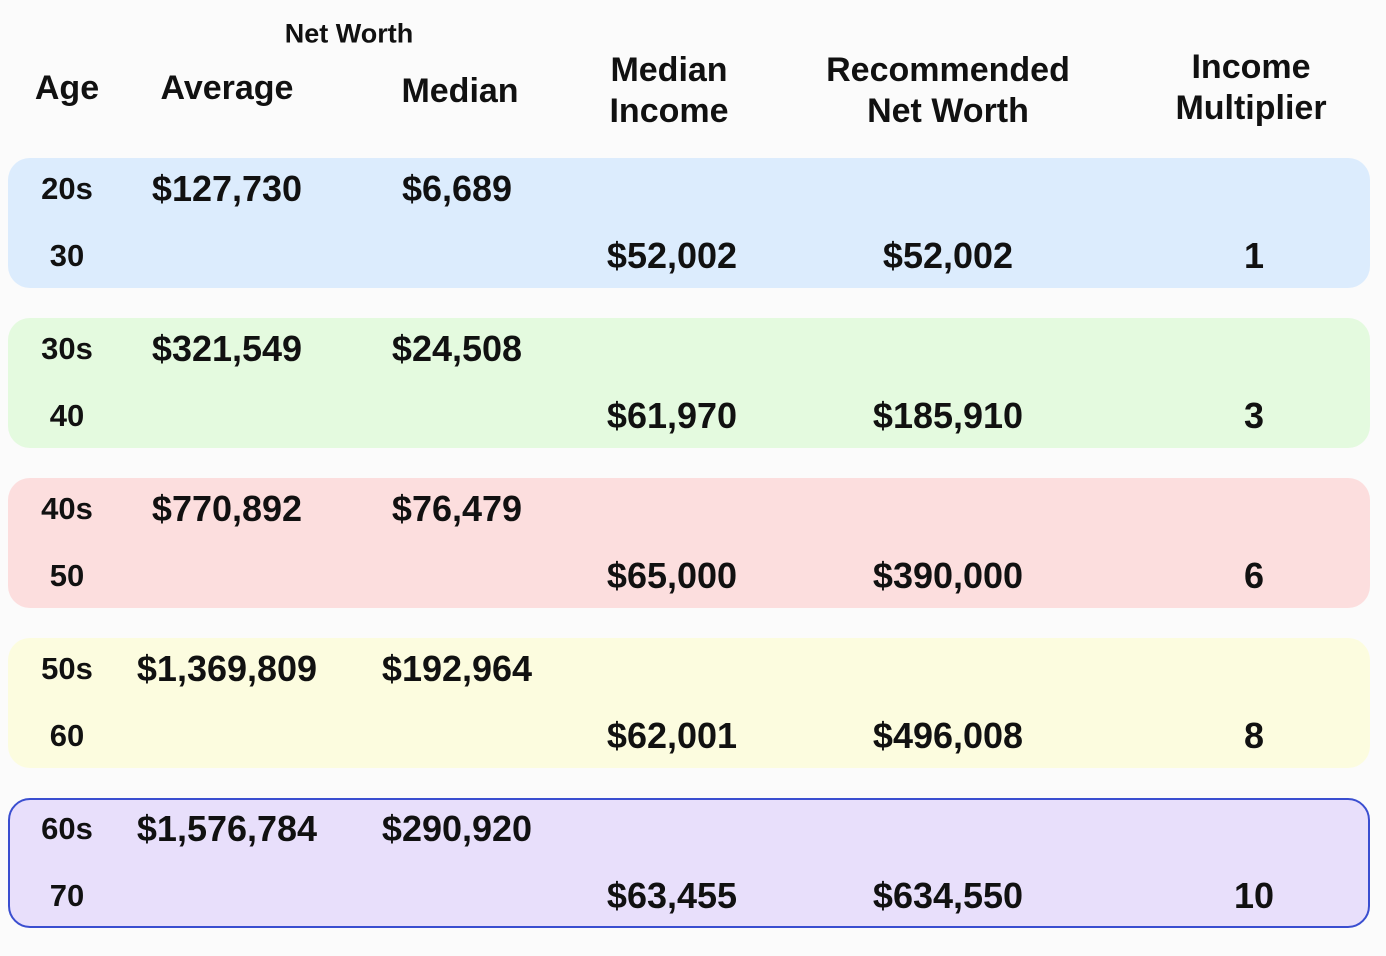 This screenshot has width=1386, height=956. I want to click on cell: 1, so click(1254, 255).